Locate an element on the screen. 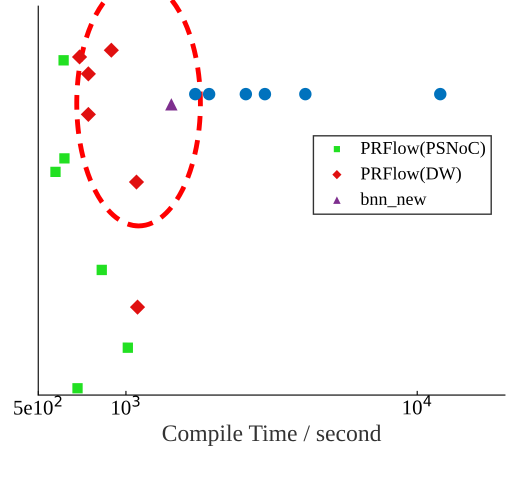 The width and height of the screenshot is (510, 480). legend-label: PRFlow(DW) is located at coordinates (410, 175).